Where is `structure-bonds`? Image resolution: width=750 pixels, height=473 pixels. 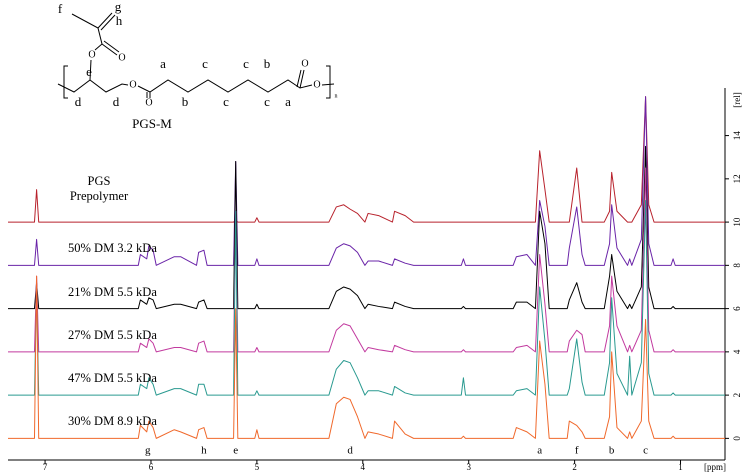 structure-bonds is located at coordinates (196, 55).